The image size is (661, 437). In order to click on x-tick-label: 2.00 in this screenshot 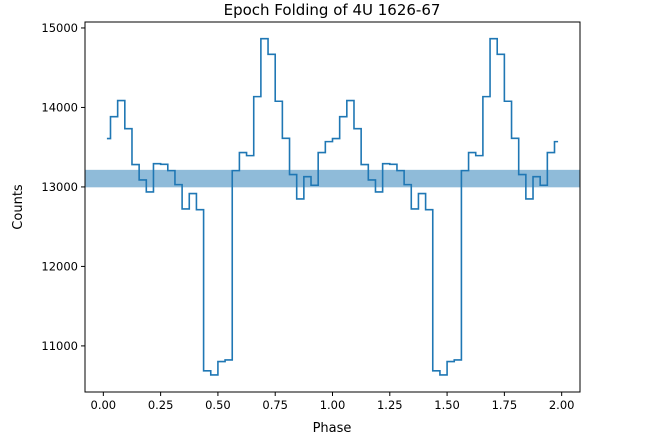, I will do `click(562, 405)`.